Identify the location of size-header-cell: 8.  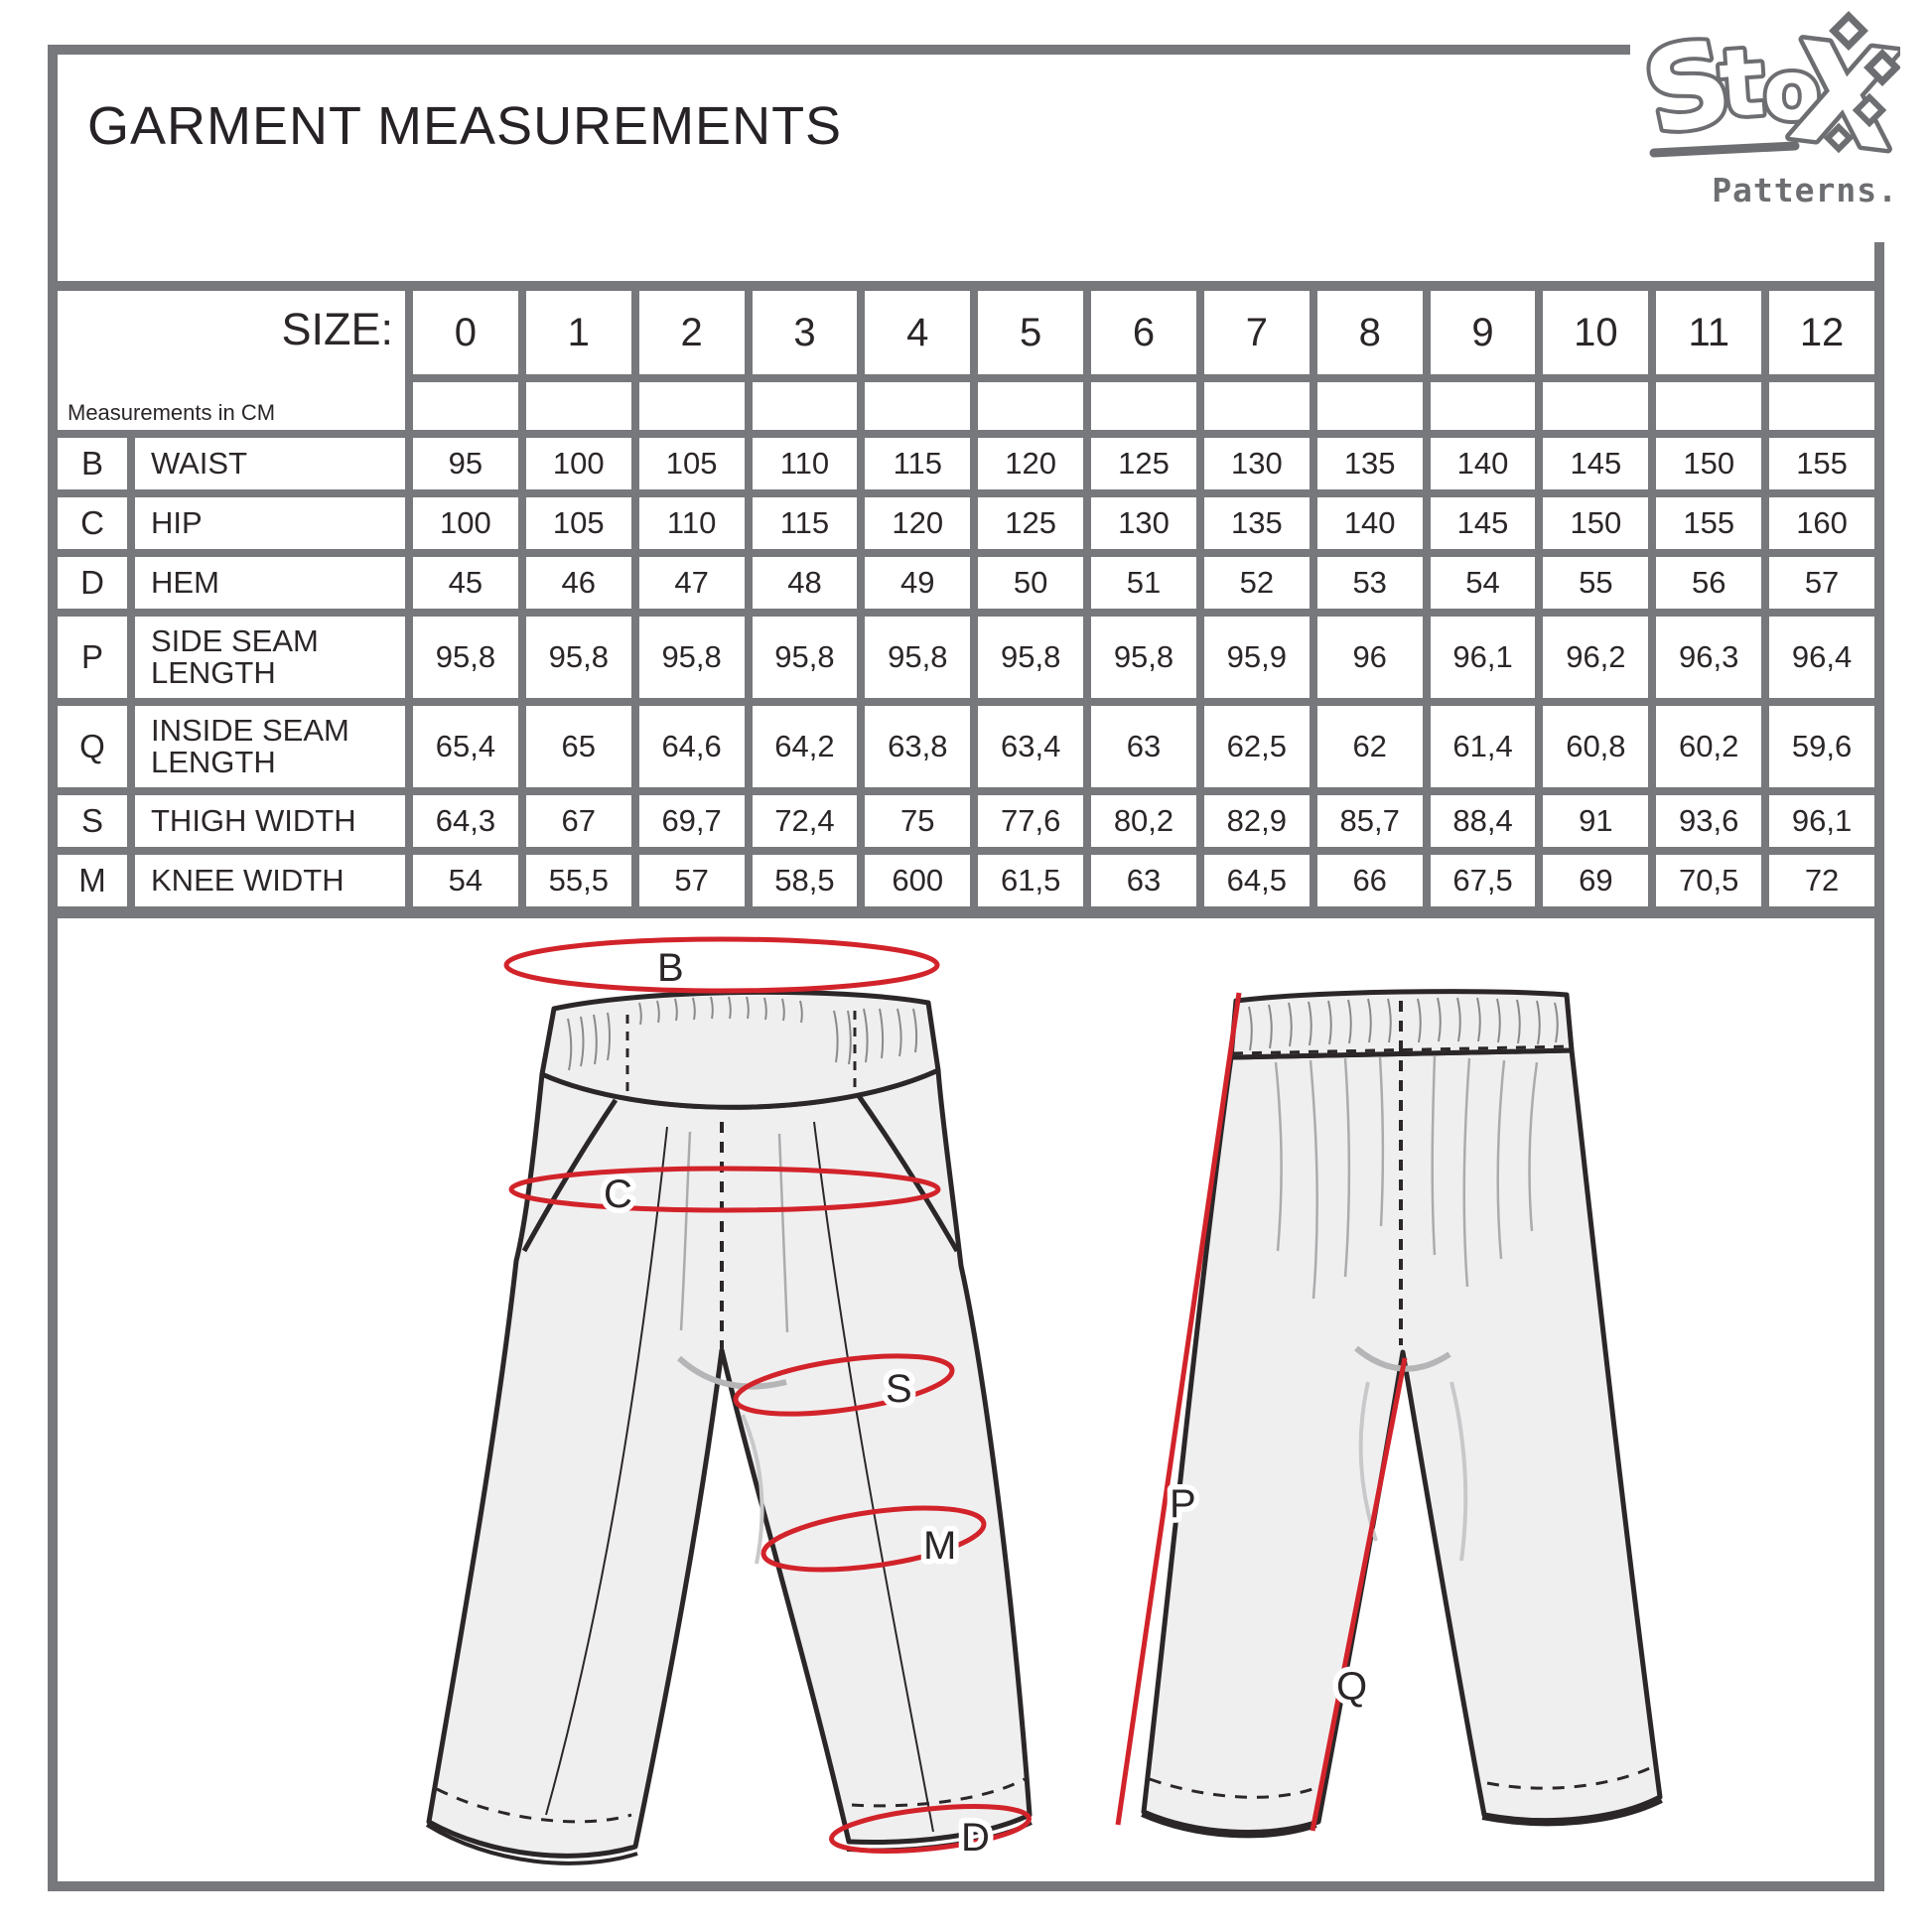
(1369, 332).